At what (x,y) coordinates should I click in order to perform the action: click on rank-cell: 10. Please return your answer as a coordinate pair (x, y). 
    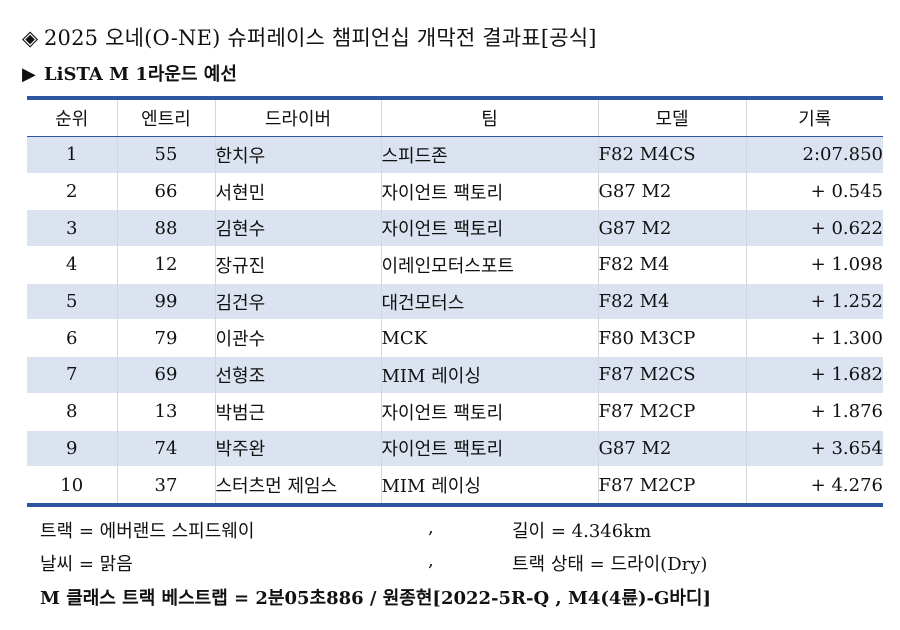
    Looking at the image, I should click on (72, 485).